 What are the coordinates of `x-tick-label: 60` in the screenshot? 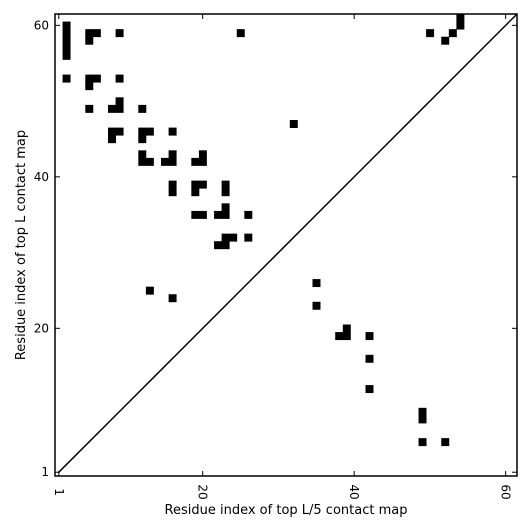 It's located at (506, 491).